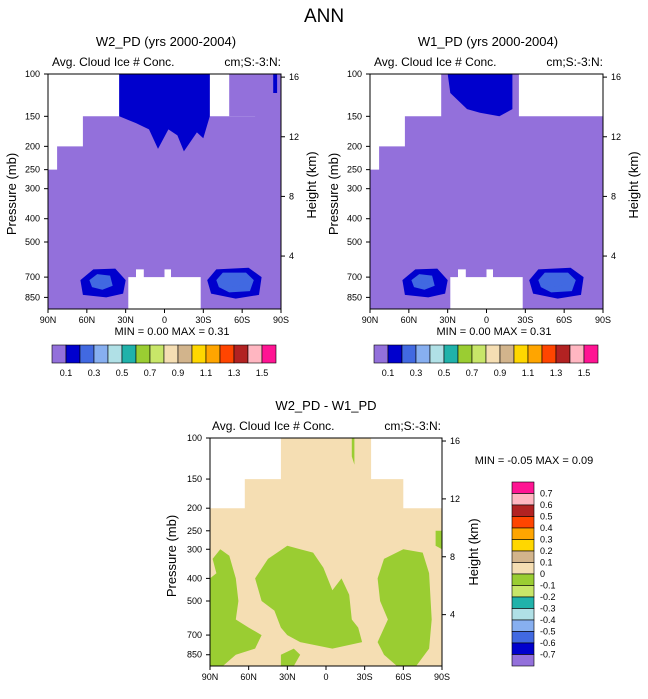 The image size is (648, 699). Describe the element at coordinates (548, 643) in the screenshot. I see `colorbar-label: -0.6` at that location.